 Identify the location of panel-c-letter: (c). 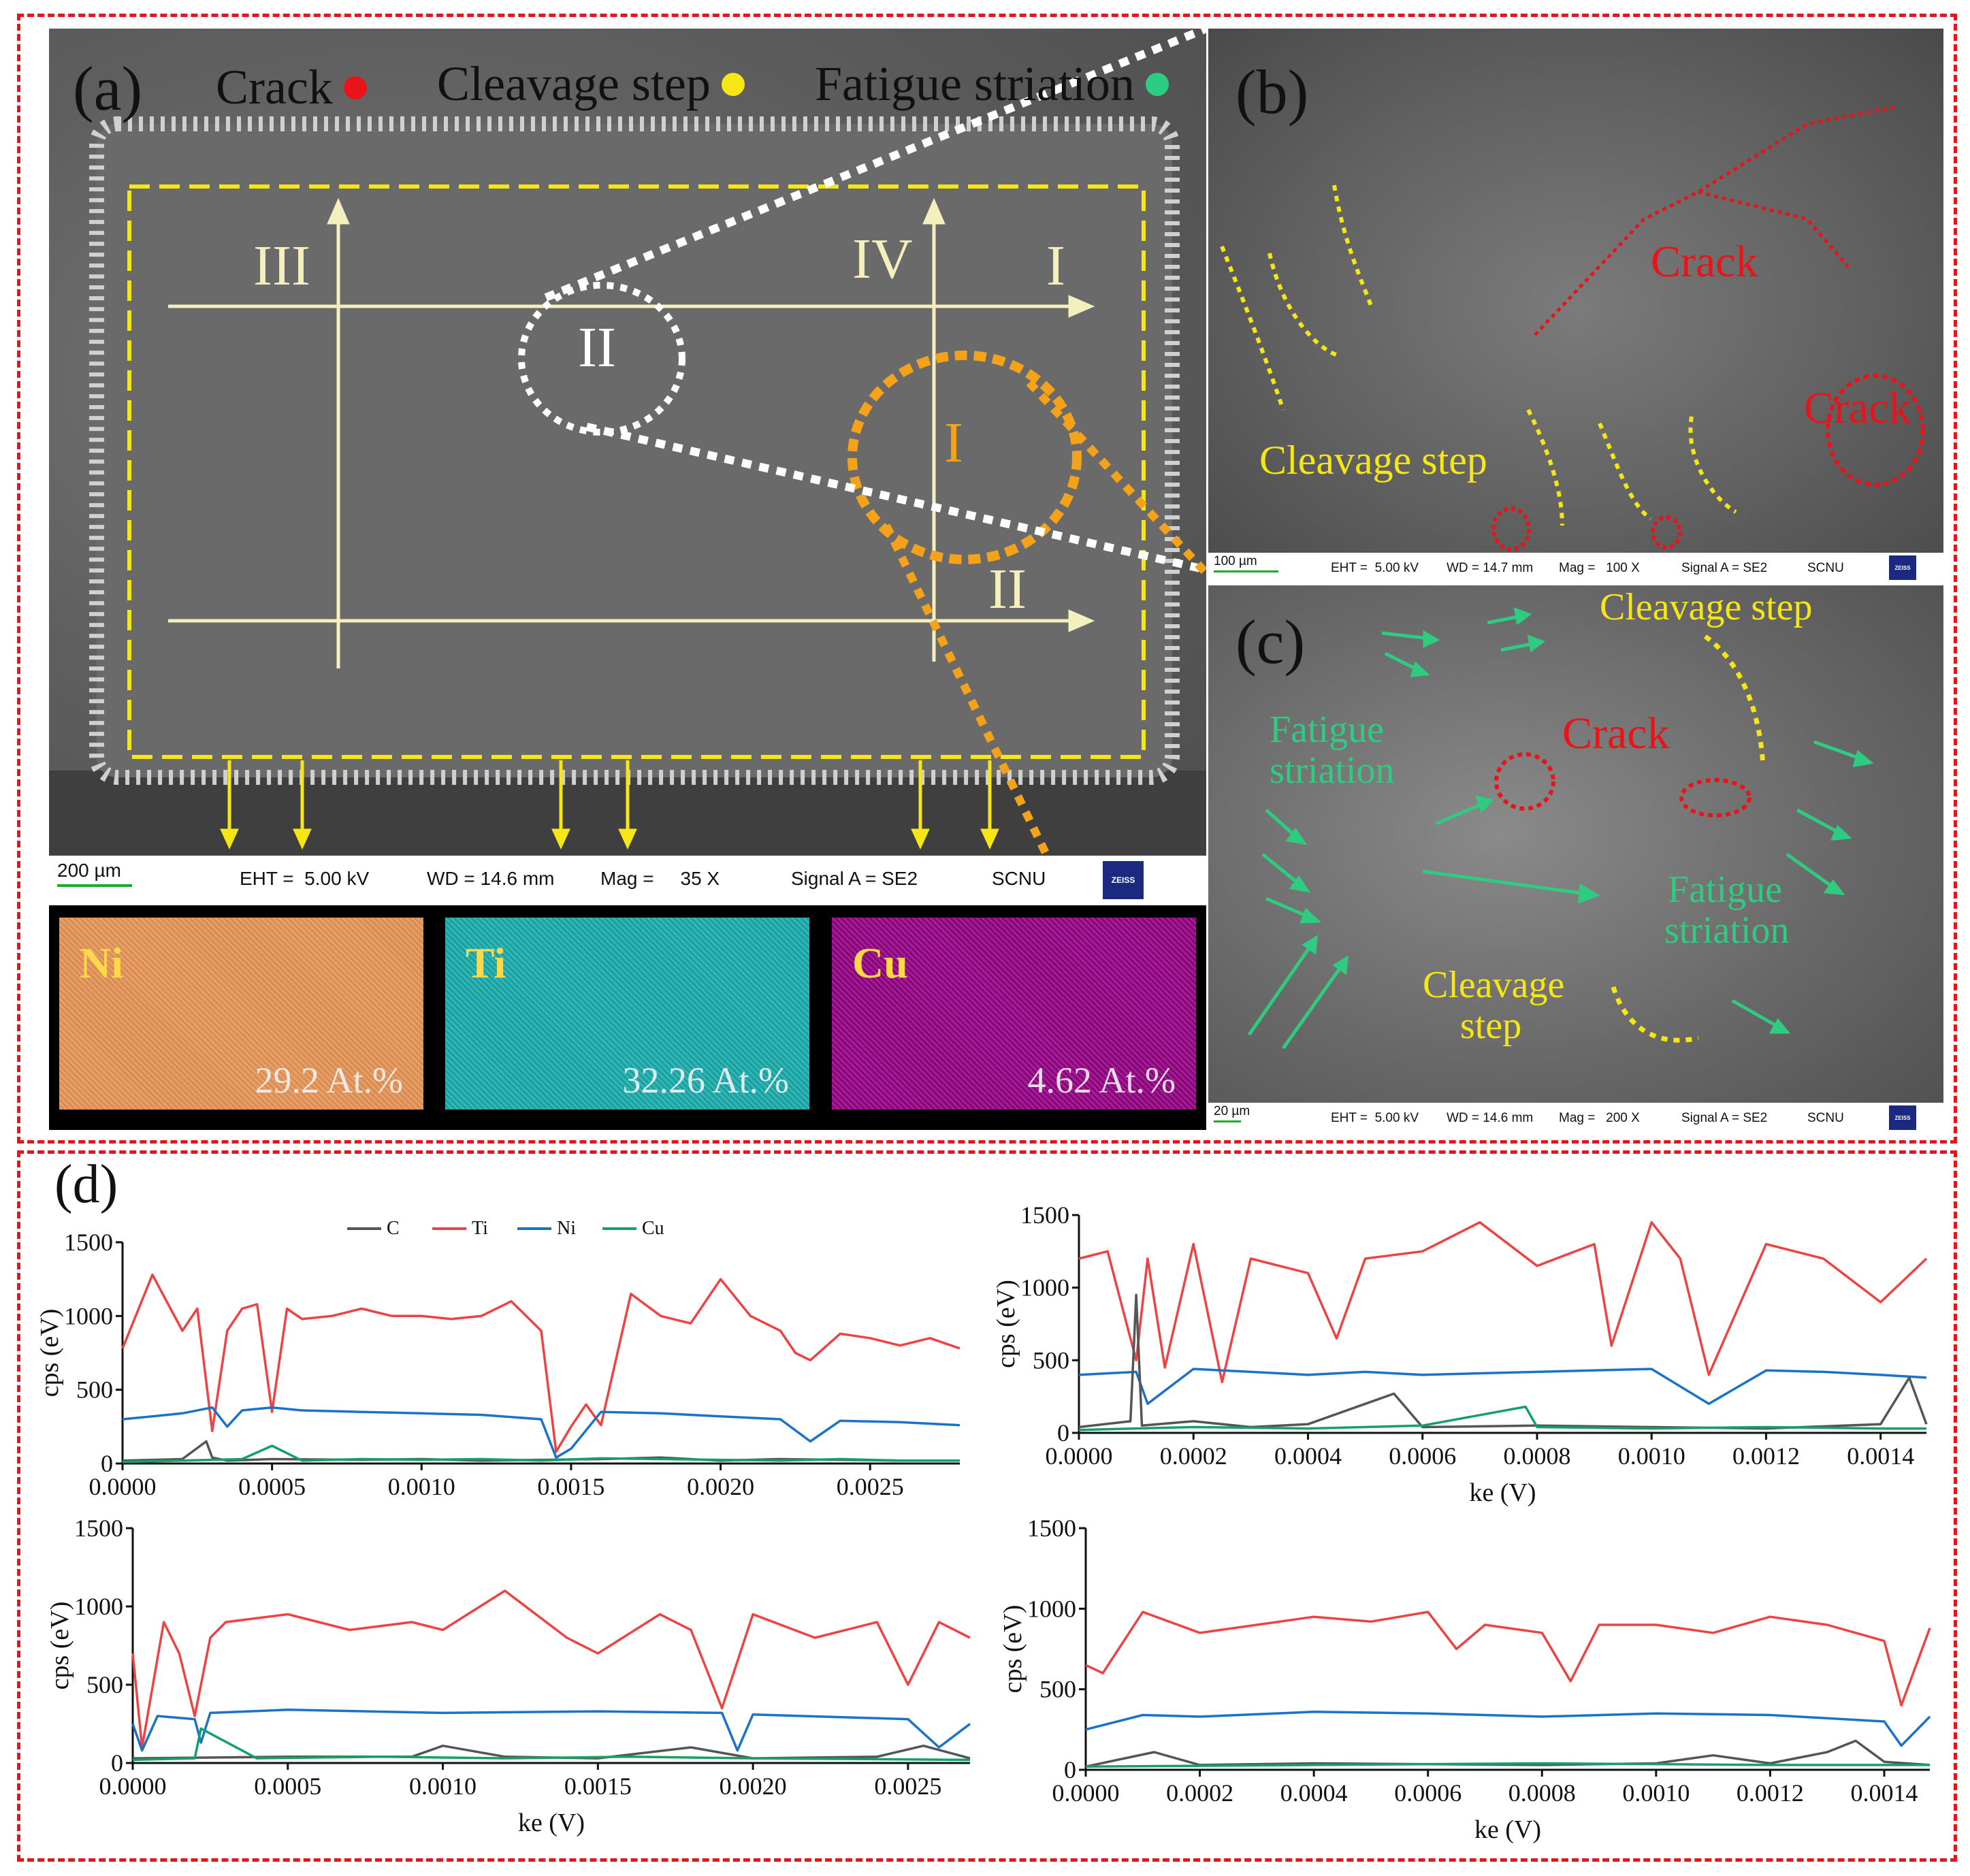
(1271, 642).